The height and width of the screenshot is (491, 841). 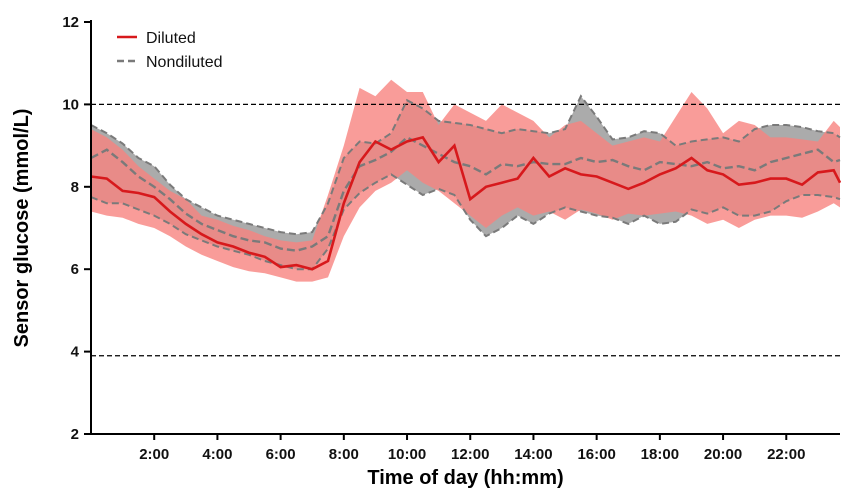 I want to click on x-tick-label: 16:00, so click(x=596, y=454).